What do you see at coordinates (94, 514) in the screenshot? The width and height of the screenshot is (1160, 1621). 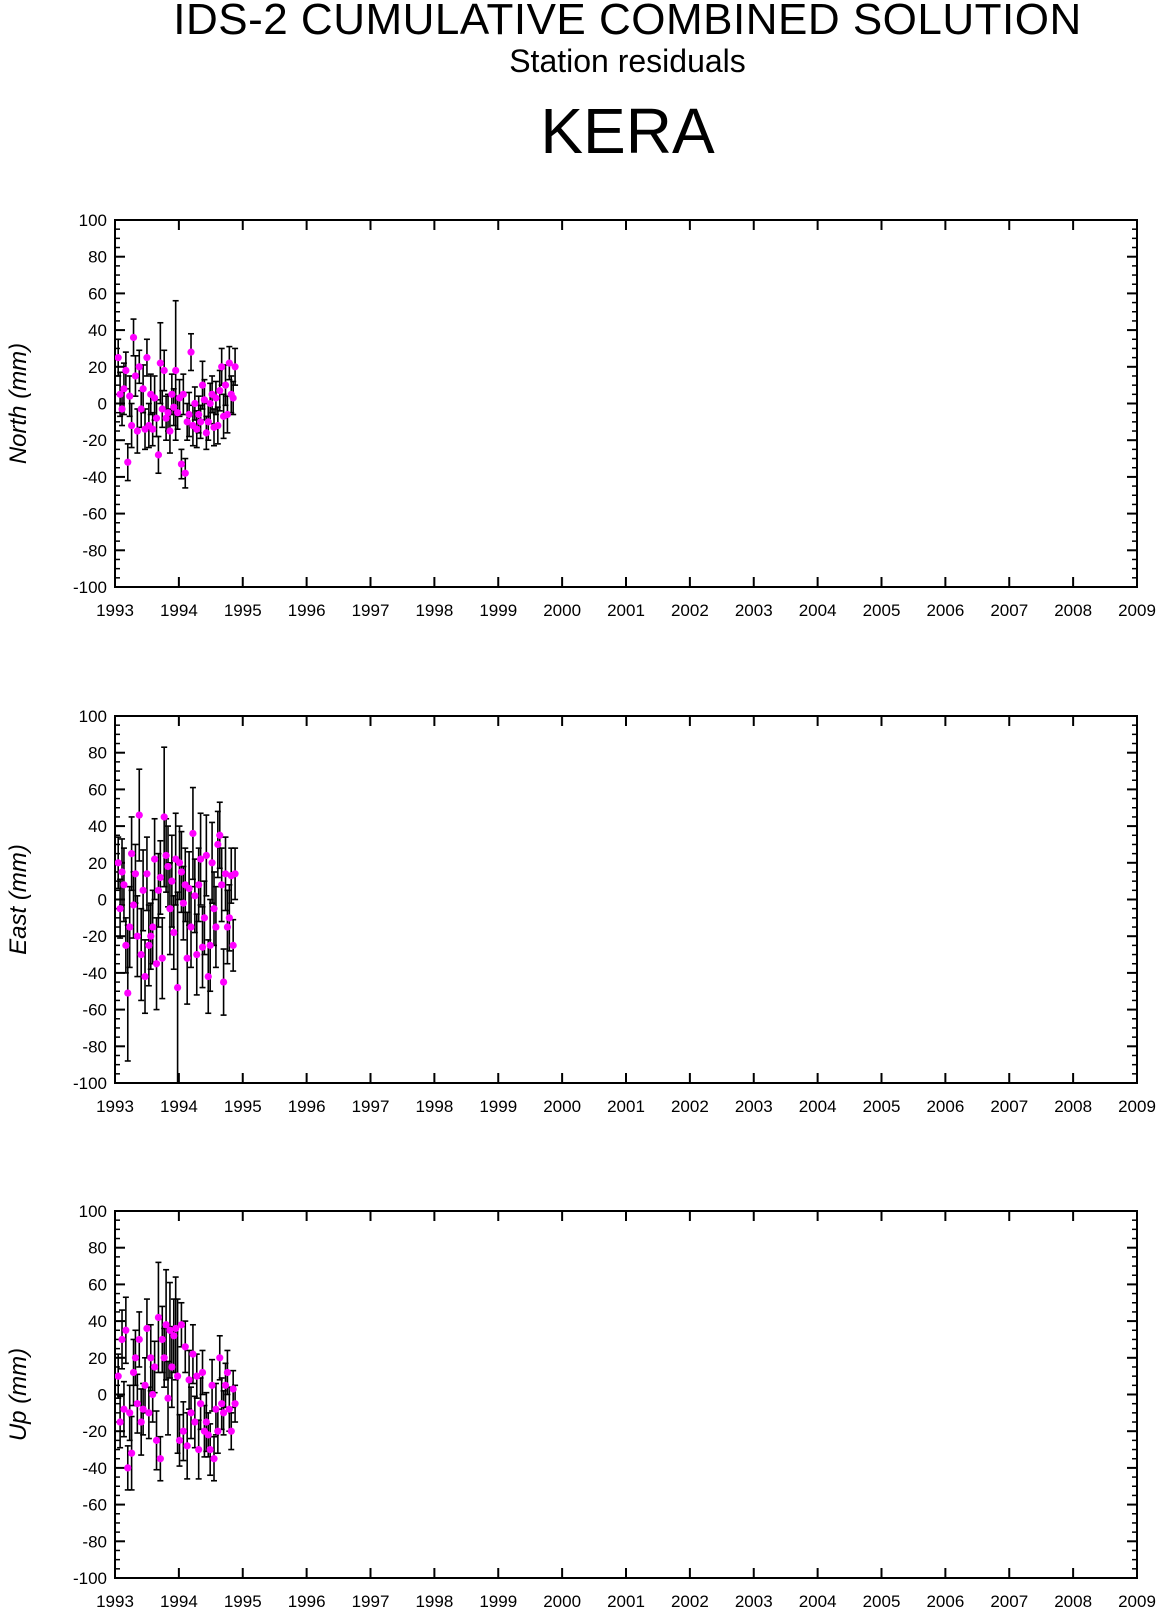 I see `y-tick-label: -60` at bounding box center [94, 514].